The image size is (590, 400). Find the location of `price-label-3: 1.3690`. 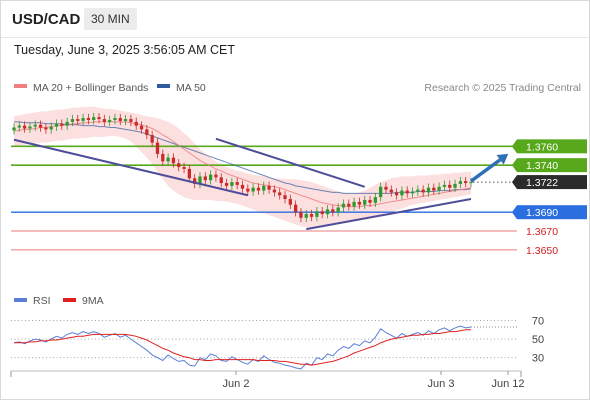

price-label-3: 1.3690 is located at coordinates (542, 213).